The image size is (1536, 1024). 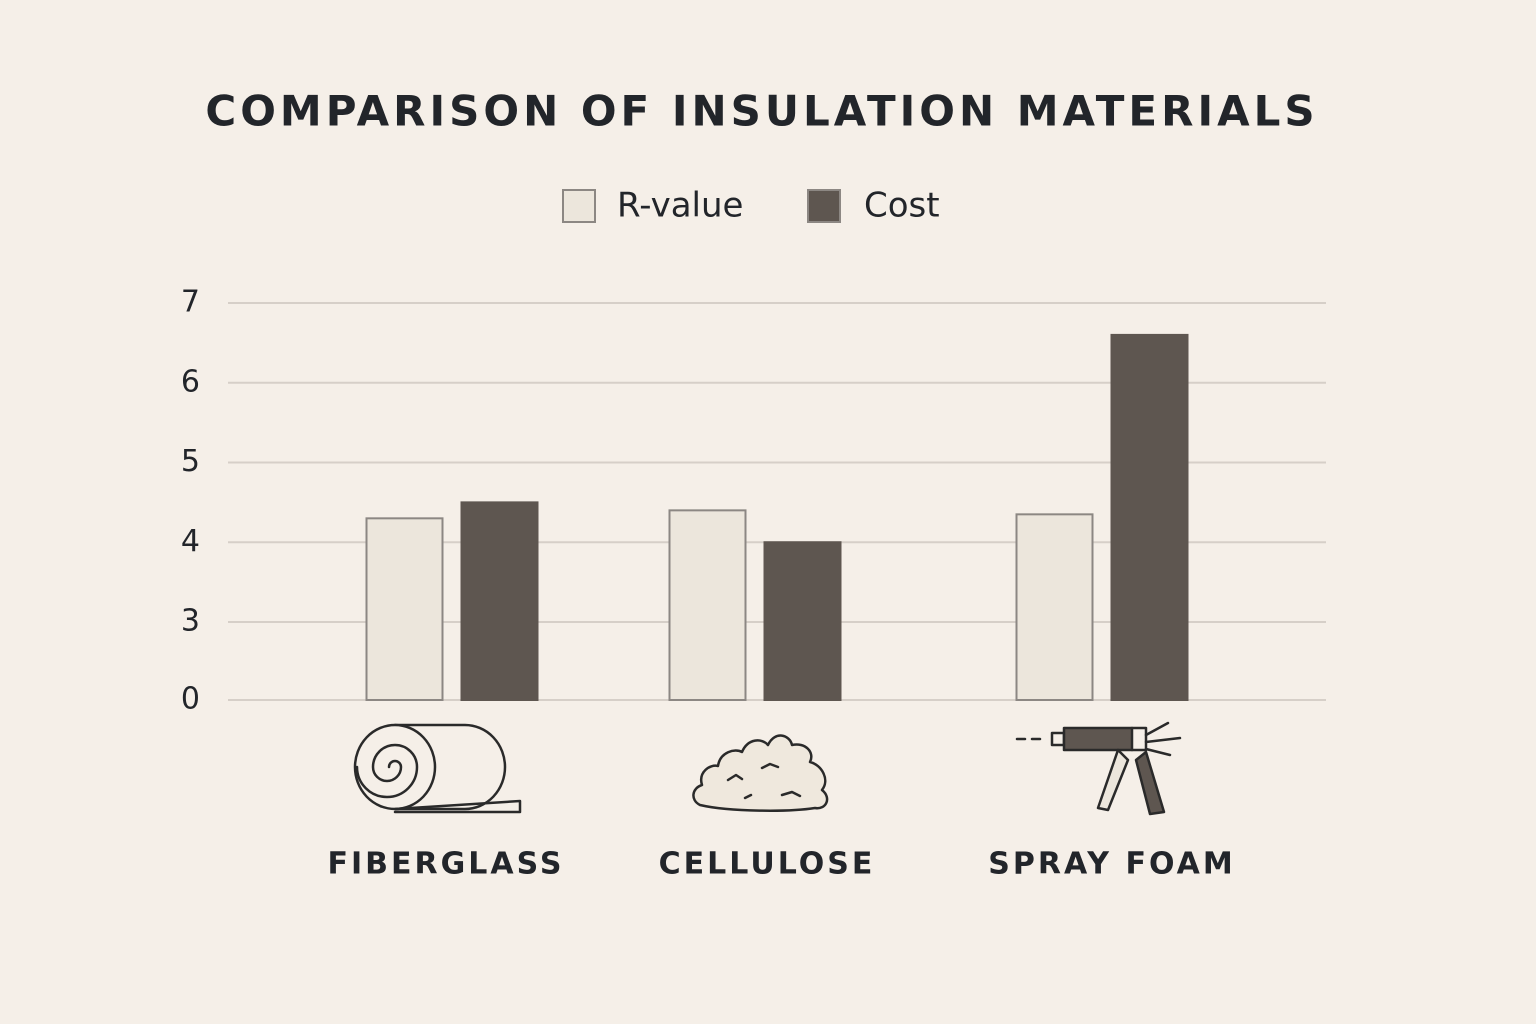 I want to click on x-tick-label: FIBERGLASS, so click(x=446, y=864).